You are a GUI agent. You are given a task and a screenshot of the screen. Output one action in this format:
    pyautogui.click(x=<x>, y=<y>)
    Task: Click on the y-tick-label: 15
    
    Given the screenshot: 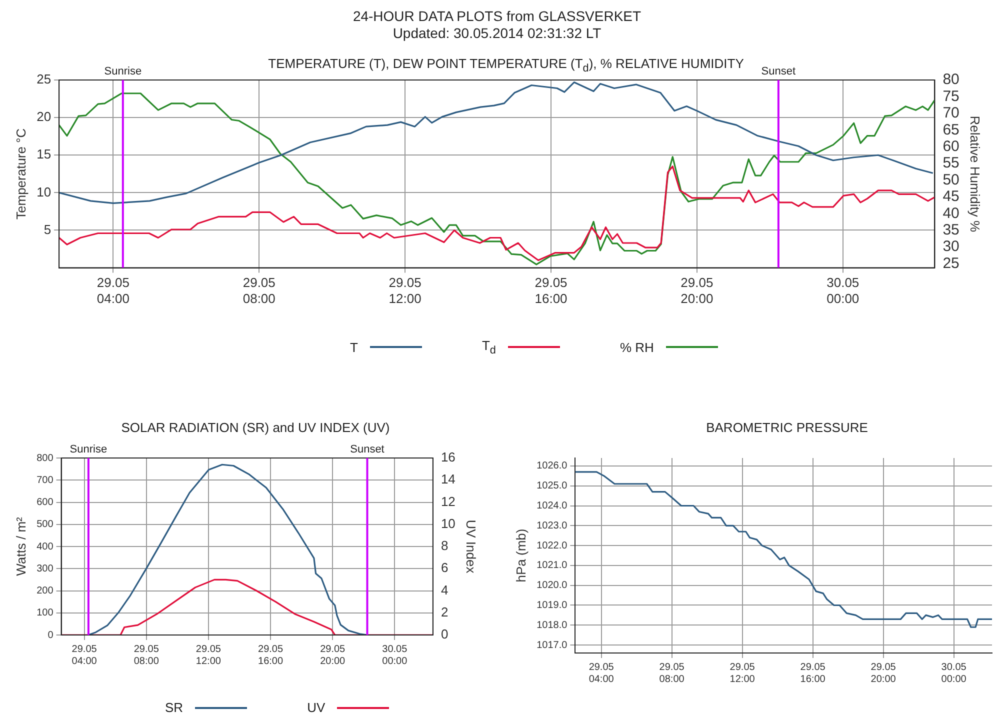 What is the action you would take?
    pyautogui.click(x=44, y=154)
    